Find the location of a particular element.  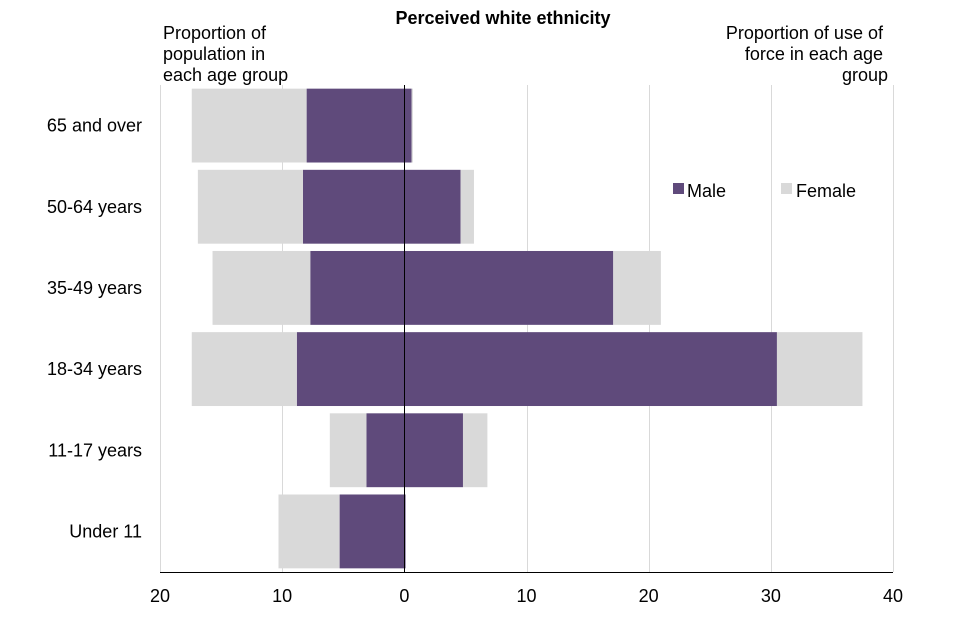

category-label: 50-64 years is located at coordinates (94, 207).